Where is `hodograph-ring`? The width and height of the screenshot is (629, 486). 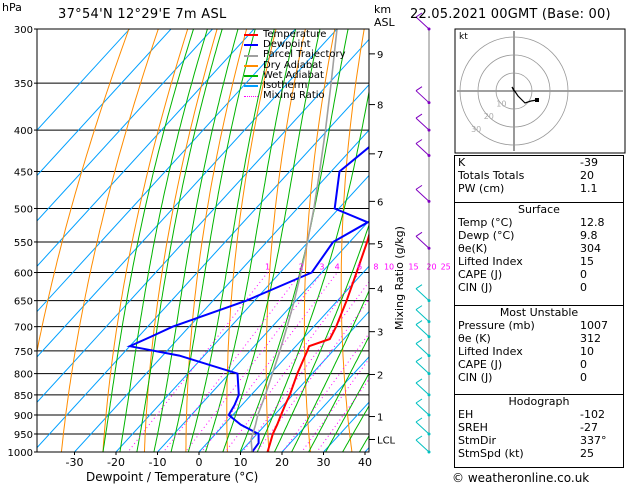
hodograph-ring is located at coordinates (514, 91).